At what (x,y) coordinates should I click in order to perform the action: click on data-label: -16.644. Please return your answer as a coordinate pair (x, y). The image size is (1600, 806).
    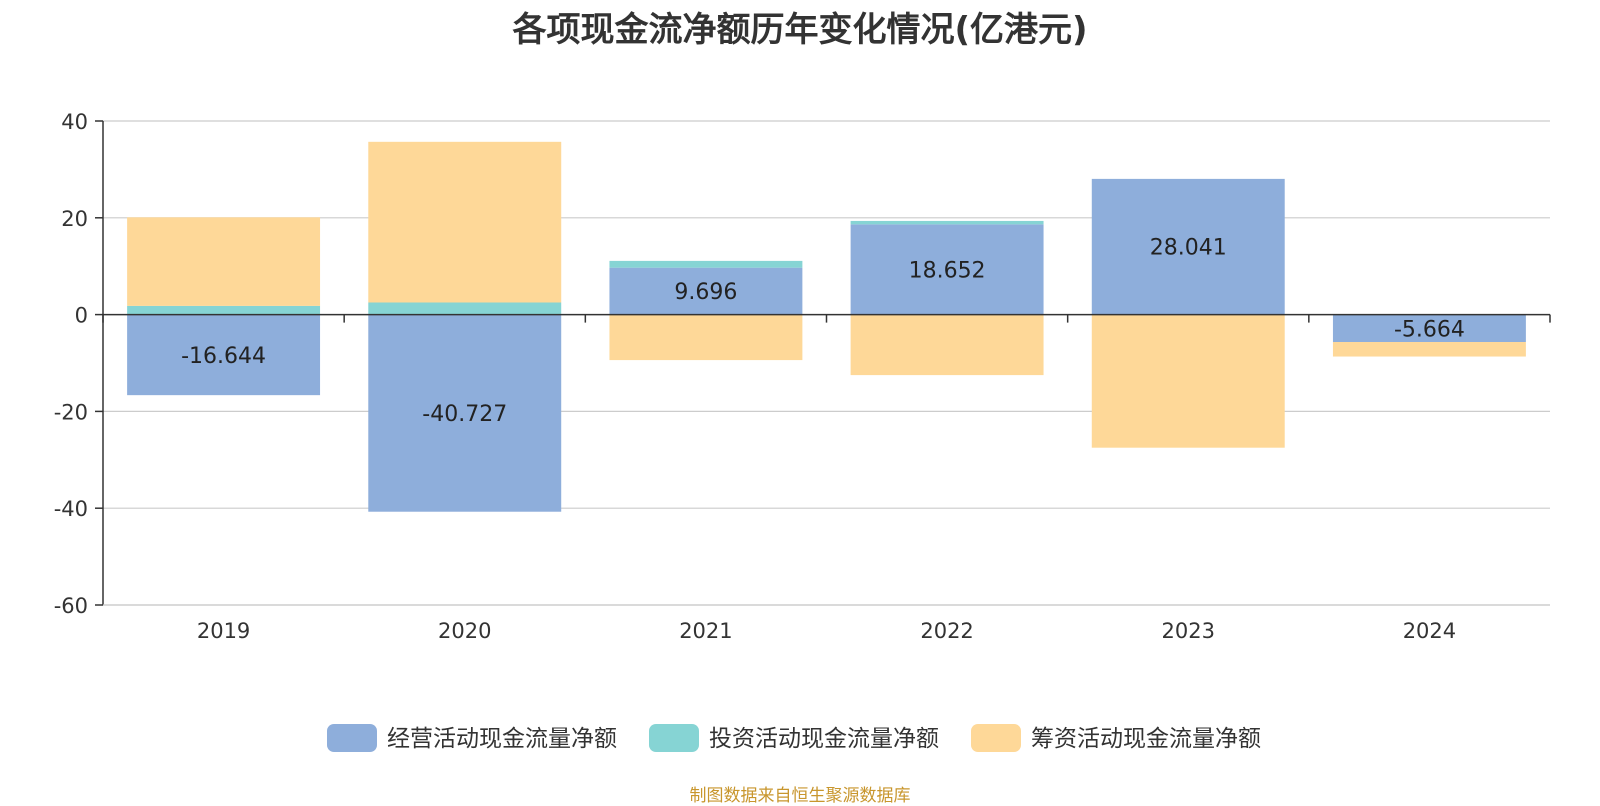
    Looking at the image, I should click on (223, 356).